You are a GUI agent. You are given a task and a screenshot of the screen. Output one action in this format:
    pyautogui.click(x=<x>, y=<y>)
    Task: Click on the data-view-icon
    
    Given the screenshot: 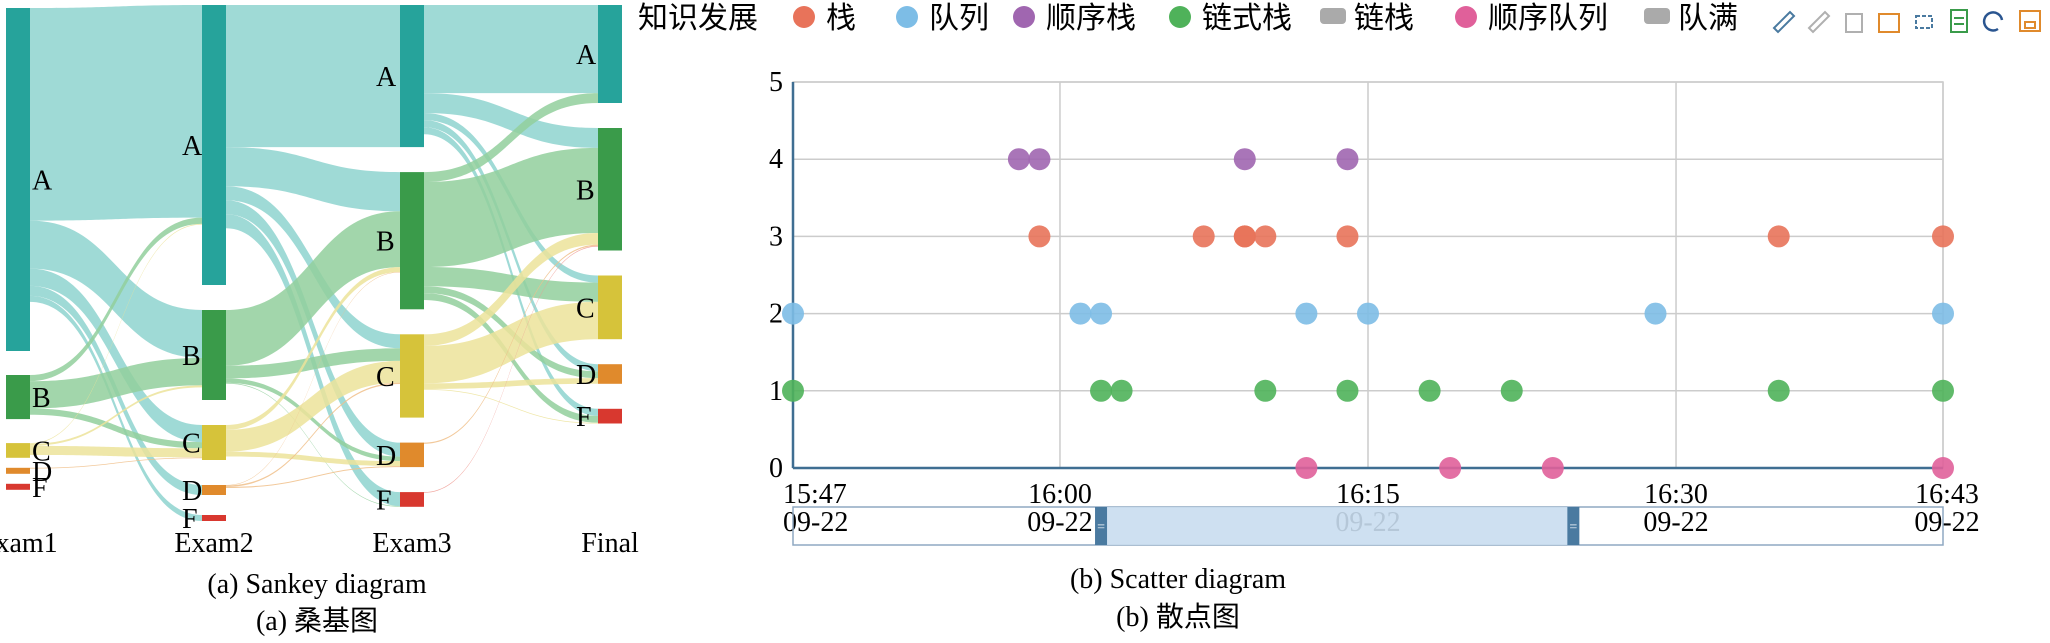 What is the action you would take?
    pyautogui.click(x=1959, y=21)
    